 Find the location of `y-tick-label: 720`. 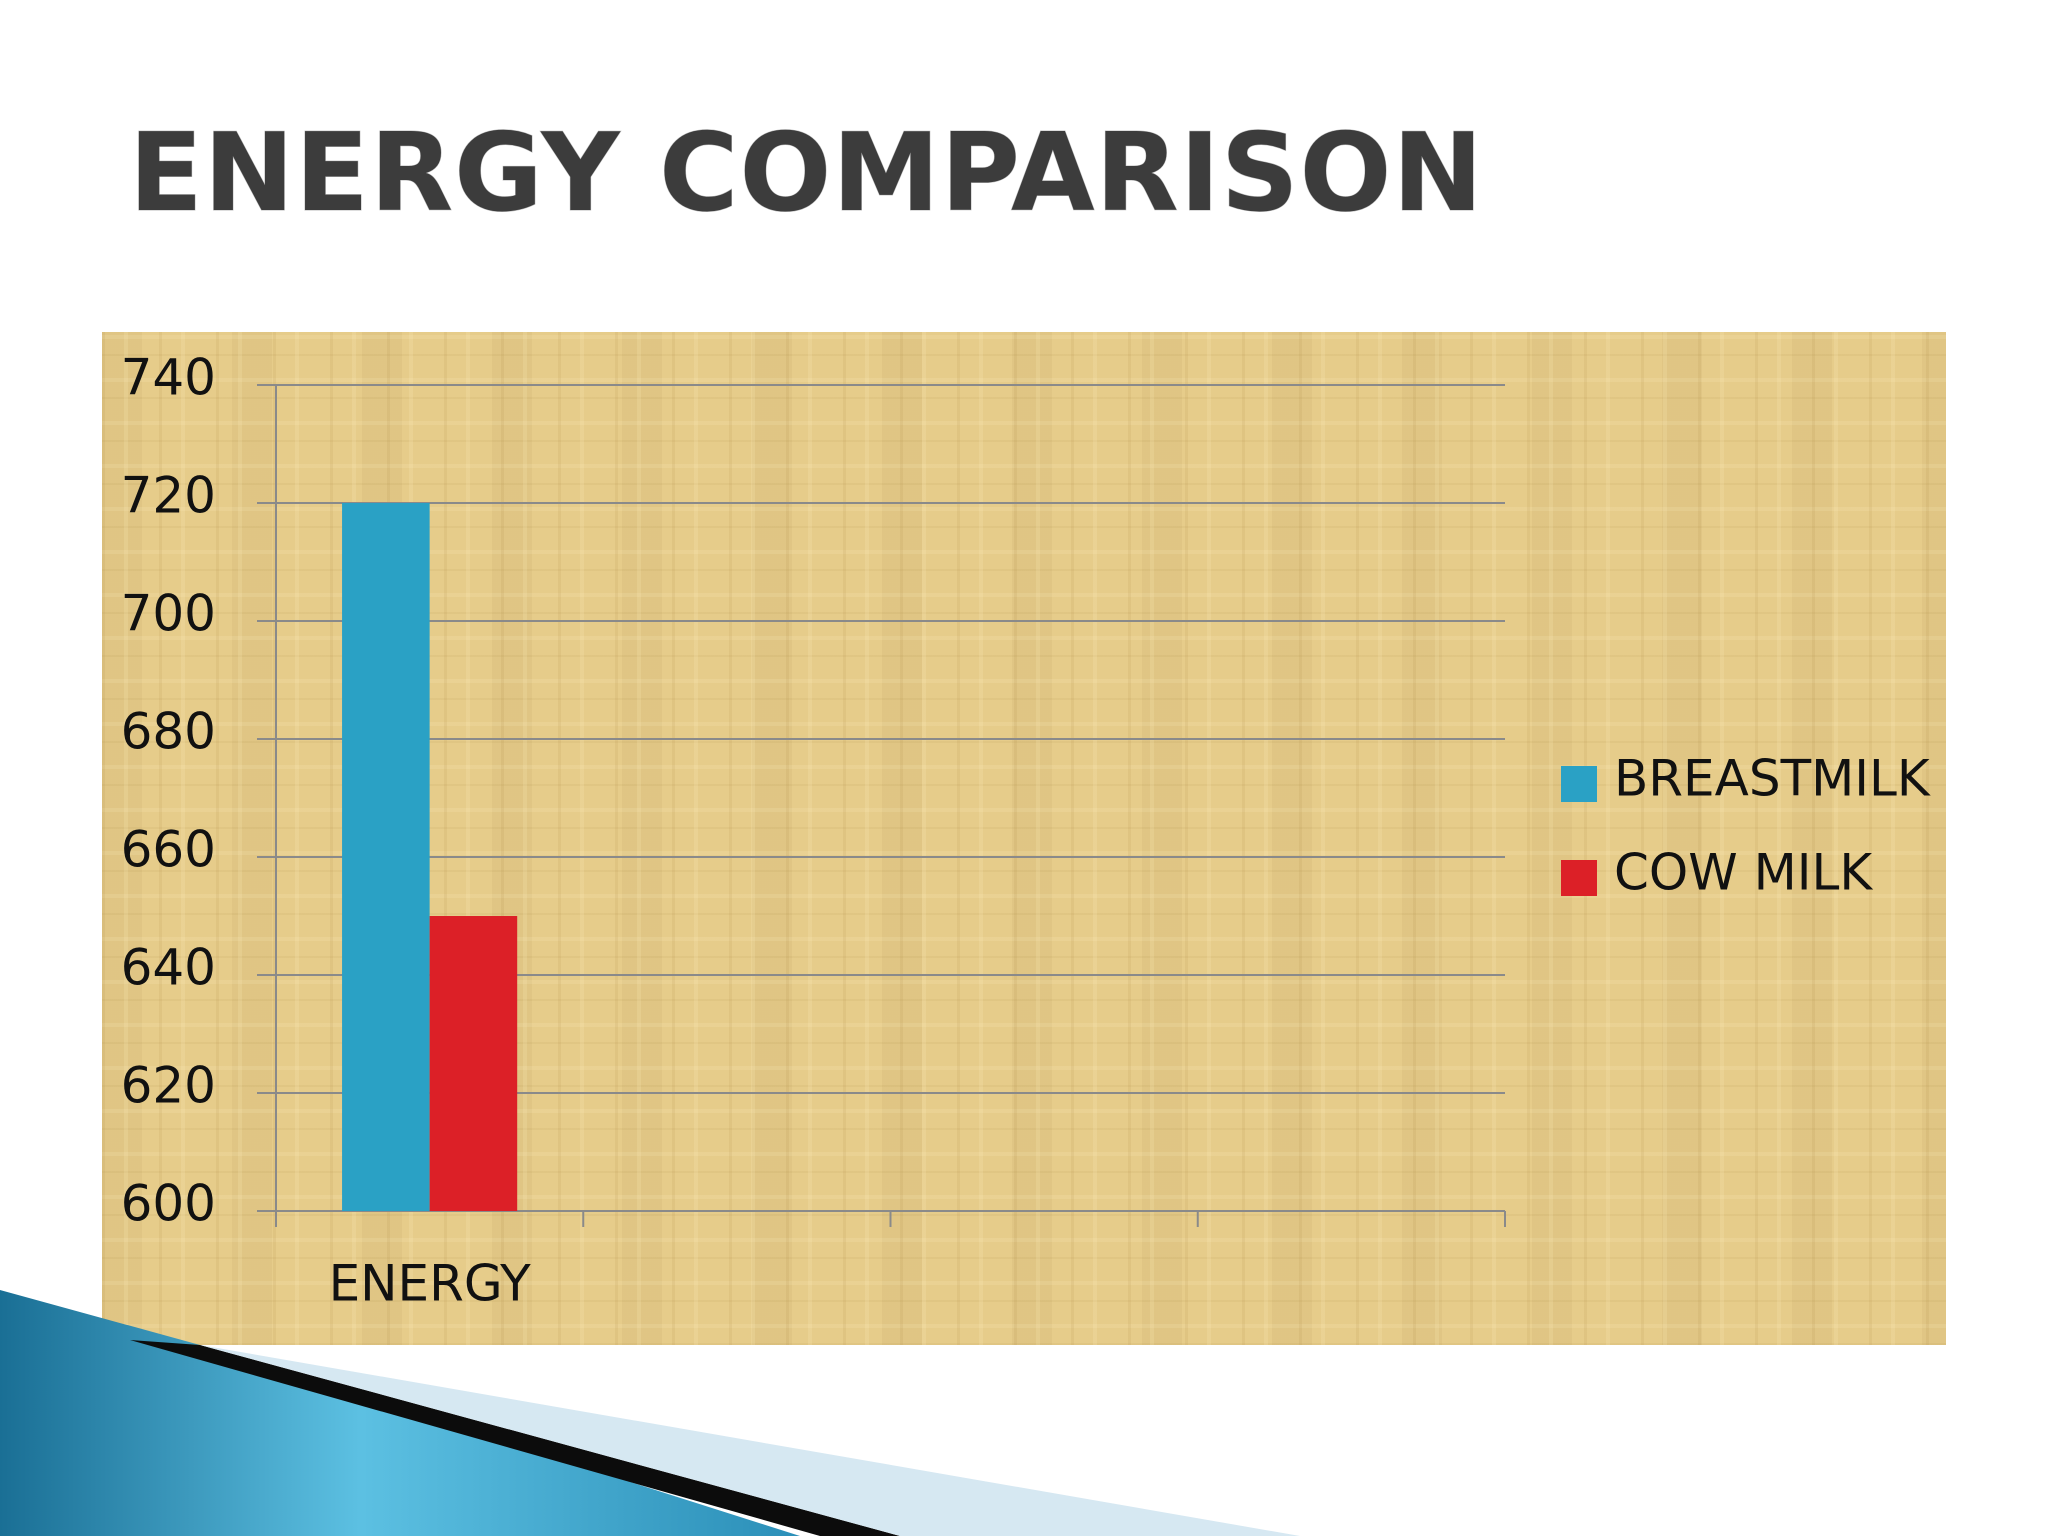

y-tick-label: 720 is located at coordinates (168, 496).